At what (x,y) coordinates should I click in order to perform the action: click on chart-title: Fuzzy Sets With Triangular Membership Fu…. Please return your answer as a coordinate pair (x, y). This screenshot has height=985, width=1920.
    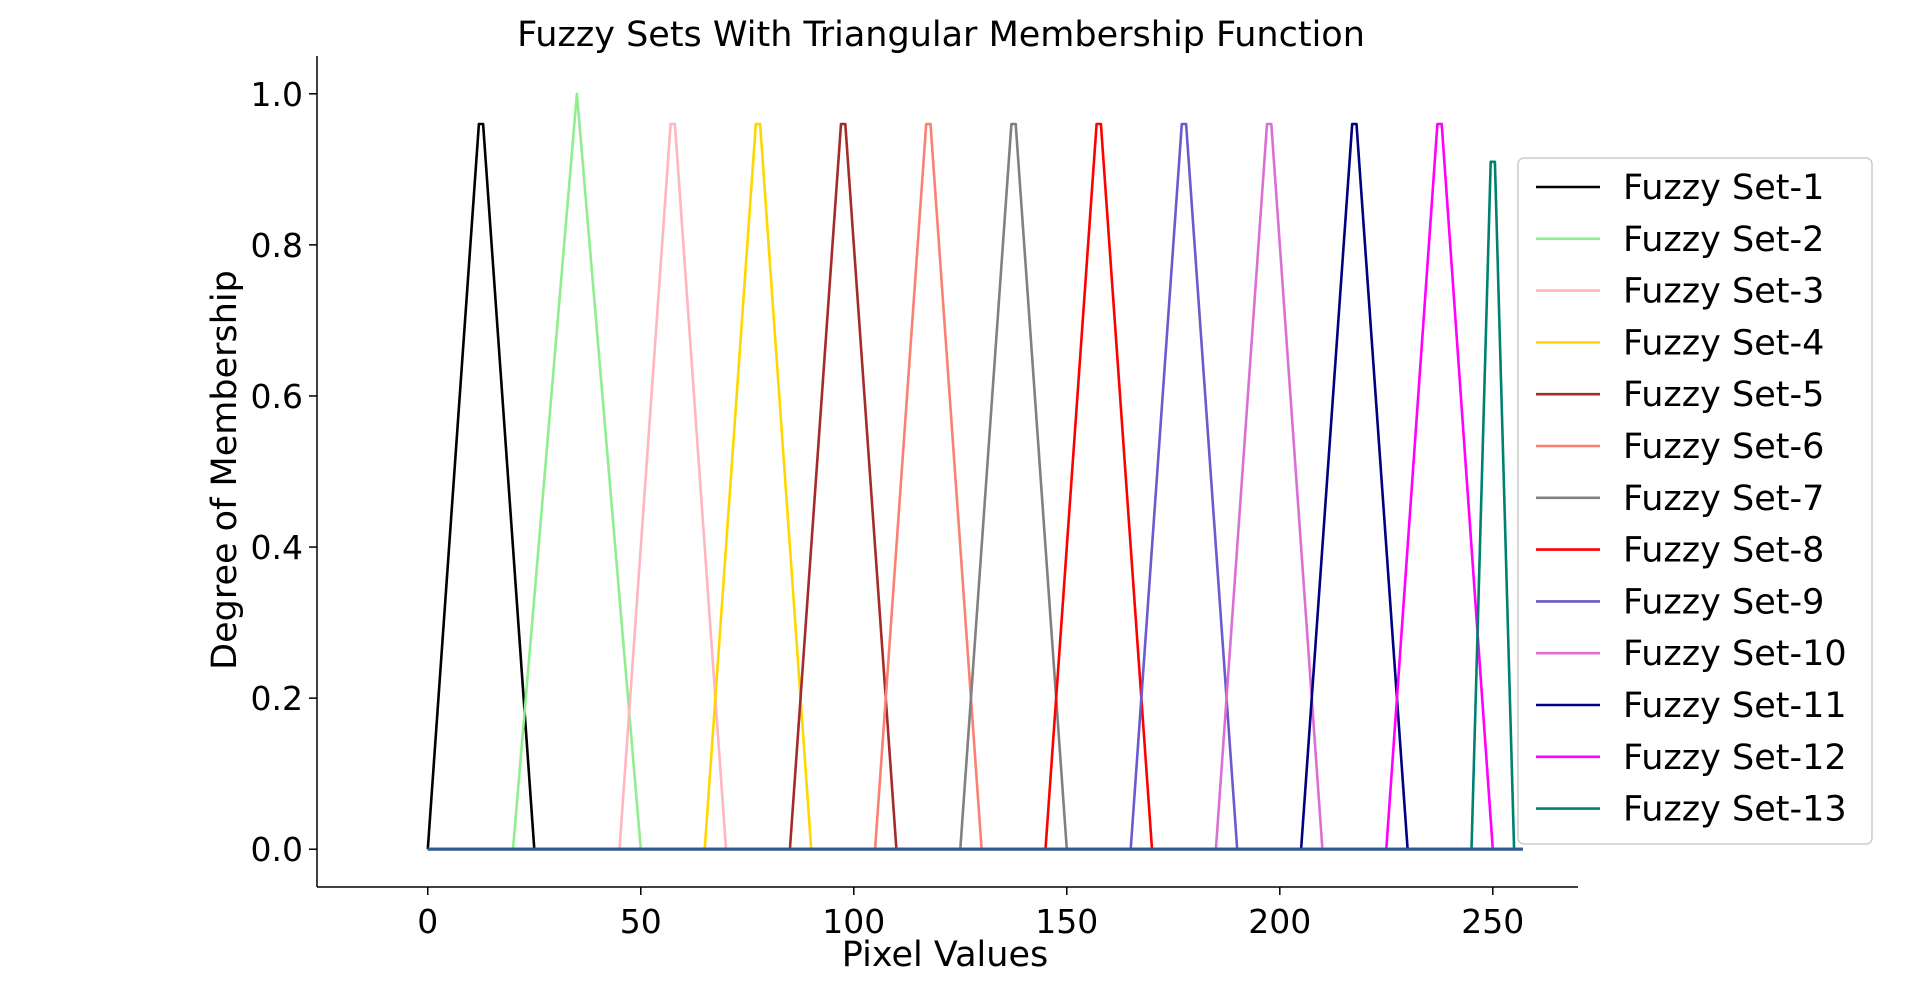
    Looking at the image, I should click on (941, 35).